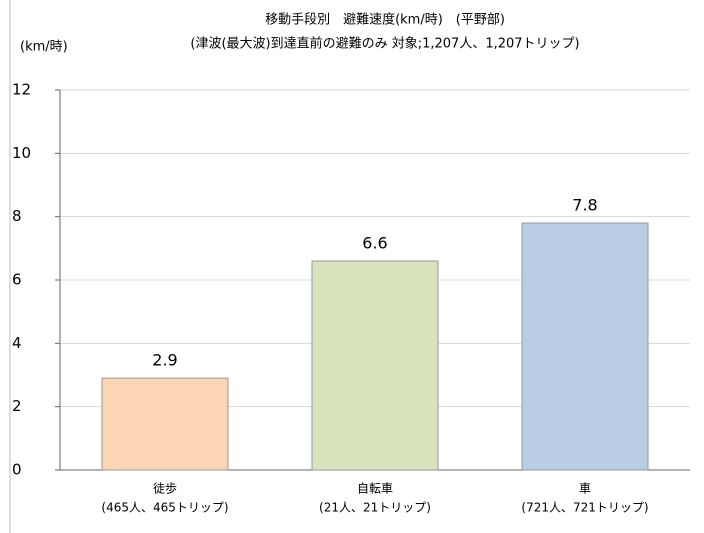 The width and height of the screenshot is (704, 533). I want to click on chart-subtitle: (津波(最大波)到達直前の避難のみ 対象;1,207人、1,207トリップ), so click(384, 44).